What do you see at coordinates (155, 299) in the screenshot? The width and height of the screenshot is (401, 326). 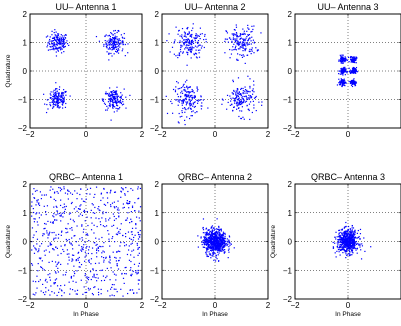 I see `y-tick-label: −2` at bounding box center [155, 299].